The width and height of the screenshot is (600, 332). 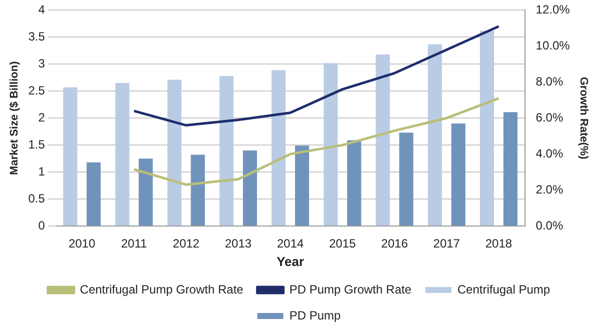 I want to click on y-axis-title: Market Size ($ Billion), so click(x=14, y=117).